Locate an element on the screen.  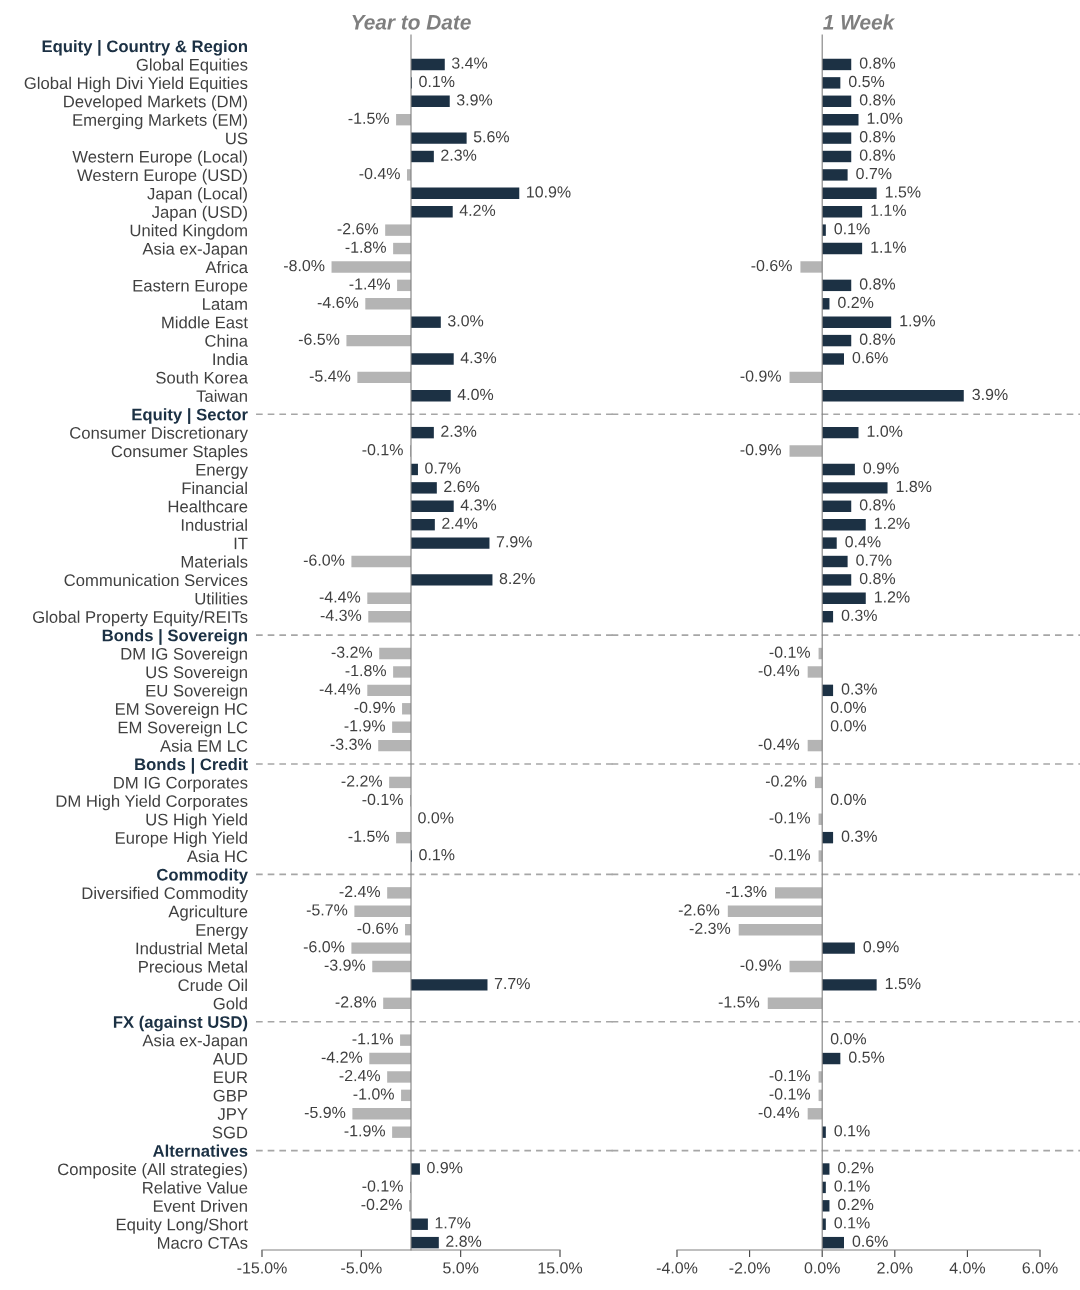
data-label: -1.5% is located at coordinates (739, 1002).